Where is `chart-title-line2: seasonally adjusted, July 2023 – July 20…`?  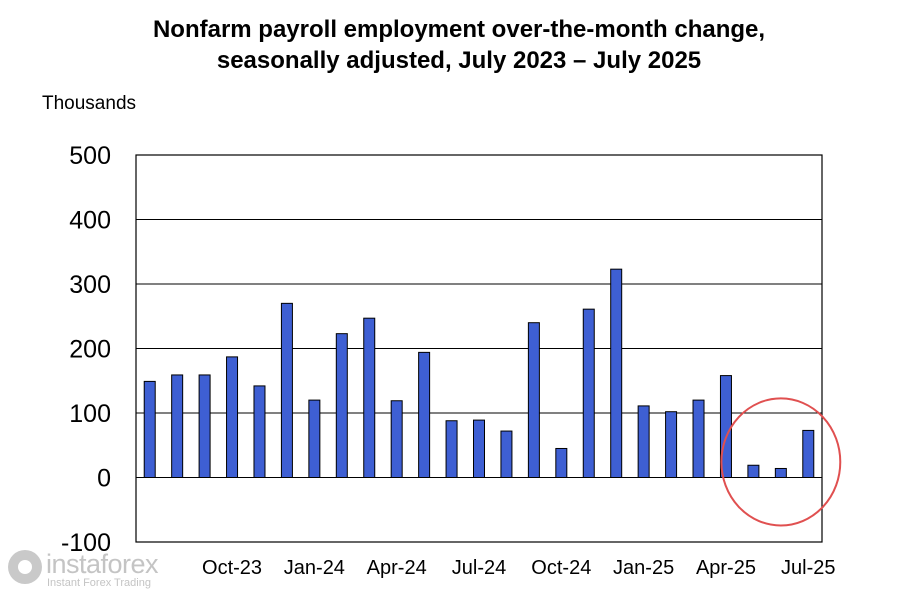 chart-title-line2: seasonally adjusted, July 2023 – July 20… is located at coordinates (459, 60).